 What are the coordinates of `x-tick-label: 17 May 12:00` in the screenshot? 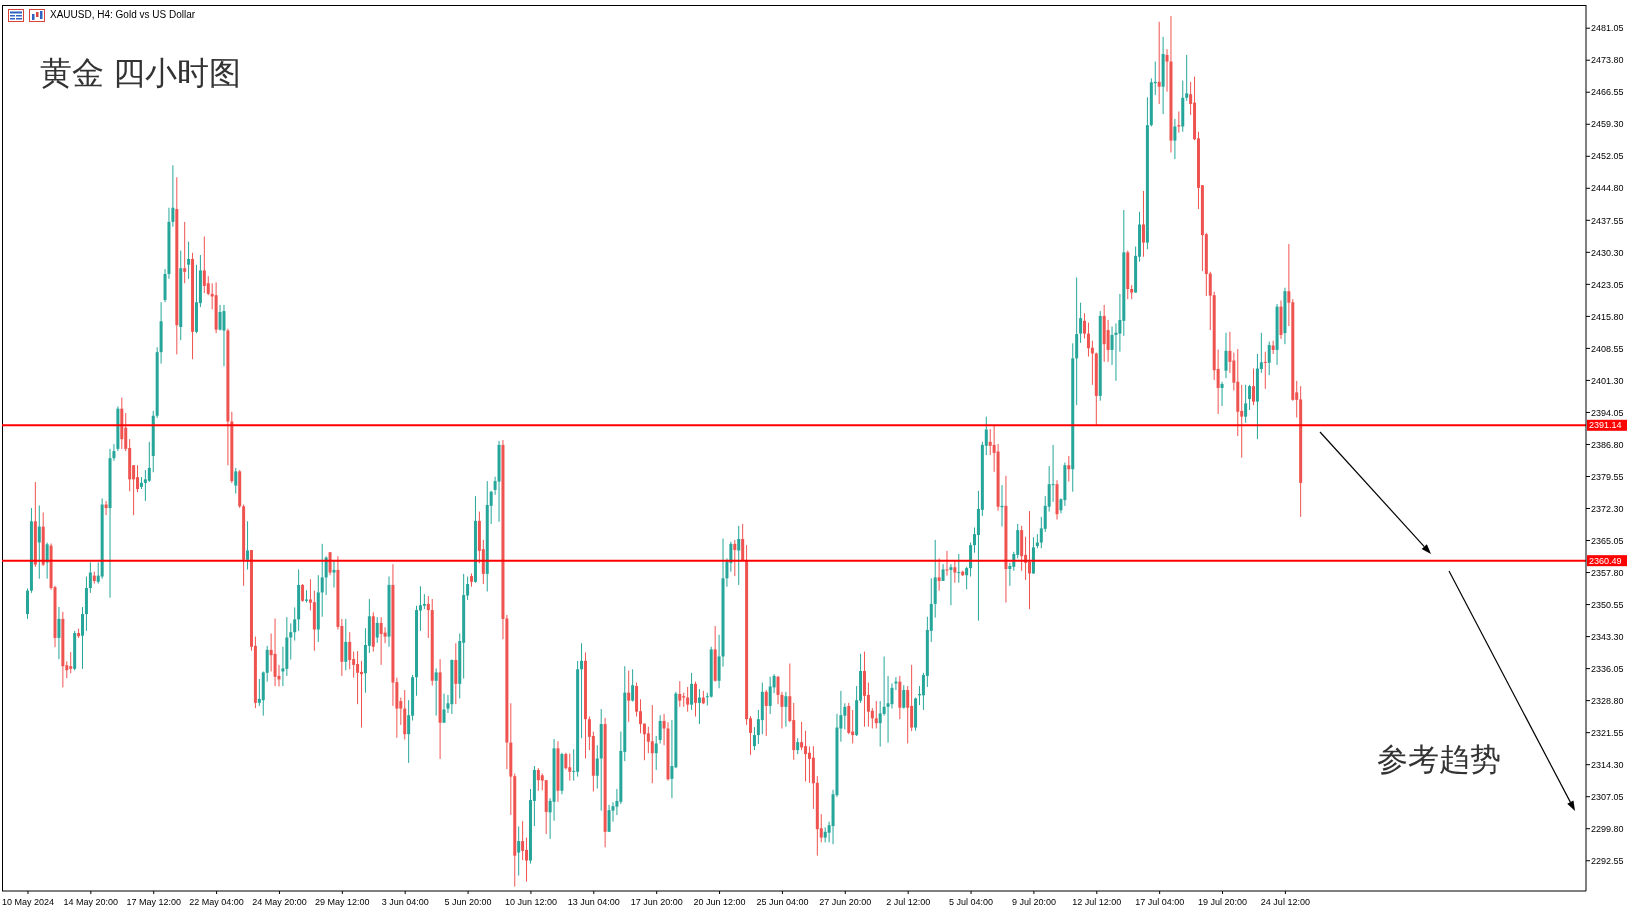 It's located at (153, 902).